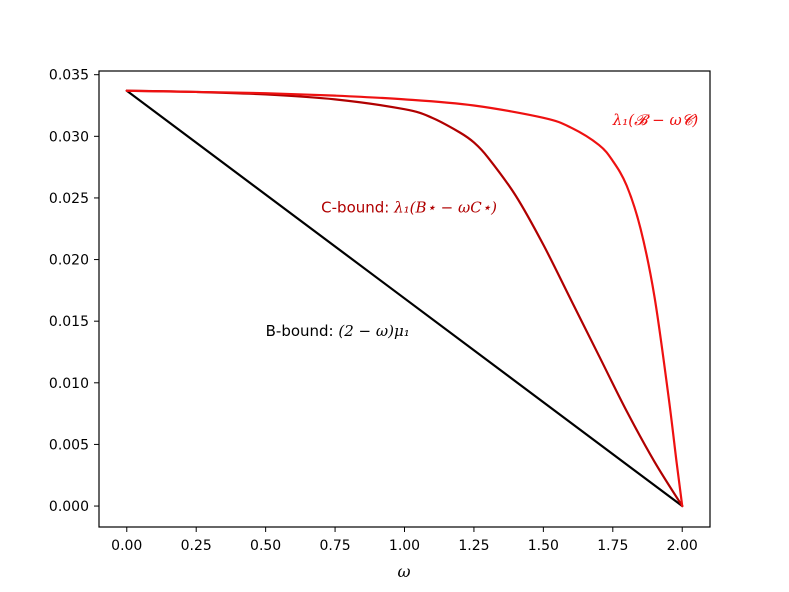  I want to click on x-axis-label: ω, so click(403, 571).